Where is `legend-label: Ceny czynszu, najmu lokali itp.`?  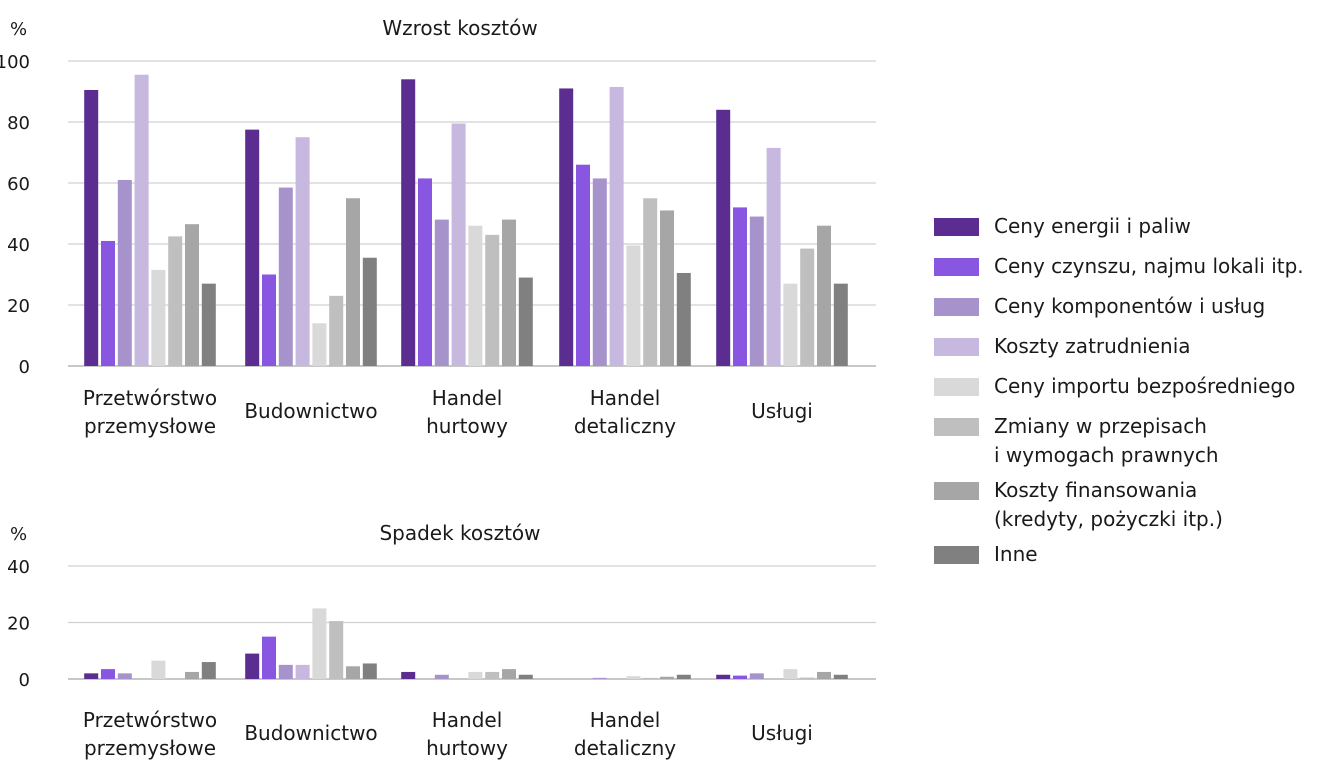
legend-label: Ceny czynszu, najmu lokali itp. is located at coordinates (1149, 266).